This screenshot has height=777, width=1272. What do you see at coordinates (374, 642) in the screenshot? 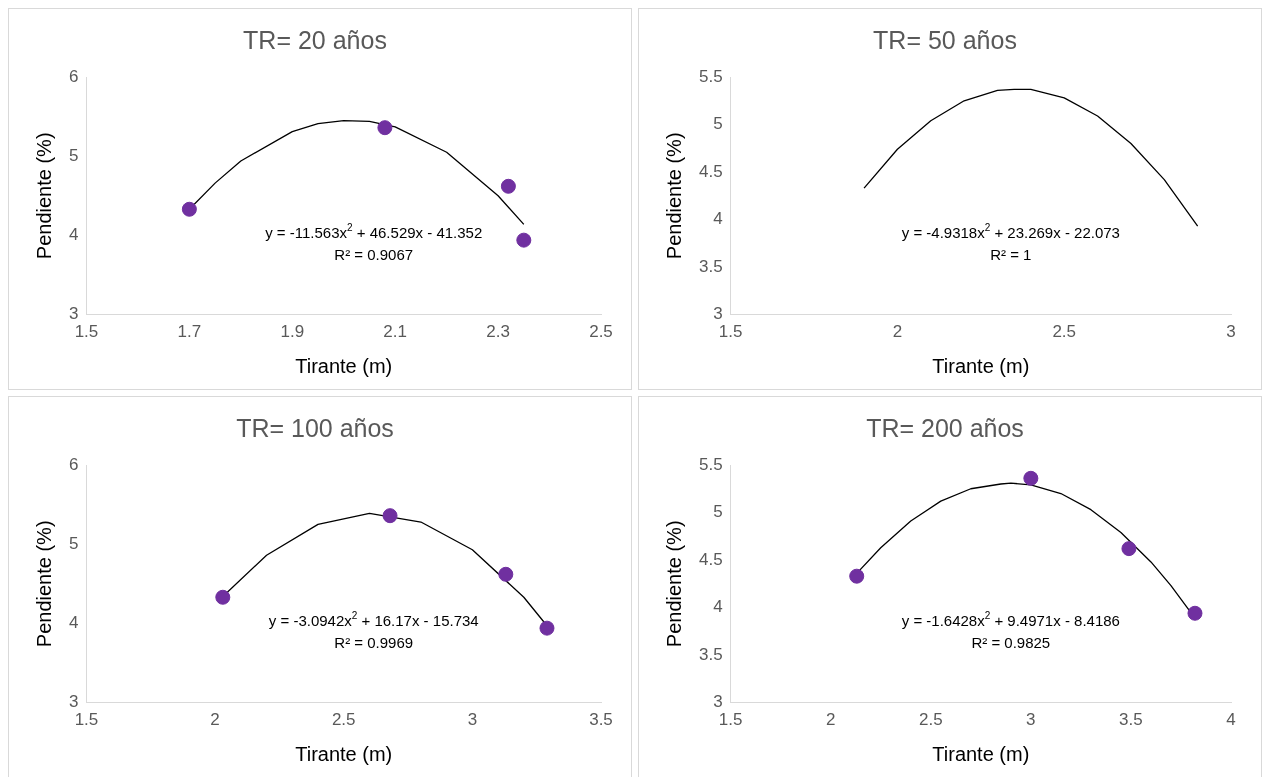
I see `annotation: R² = 0.9969` at bounding box center [374, 642].